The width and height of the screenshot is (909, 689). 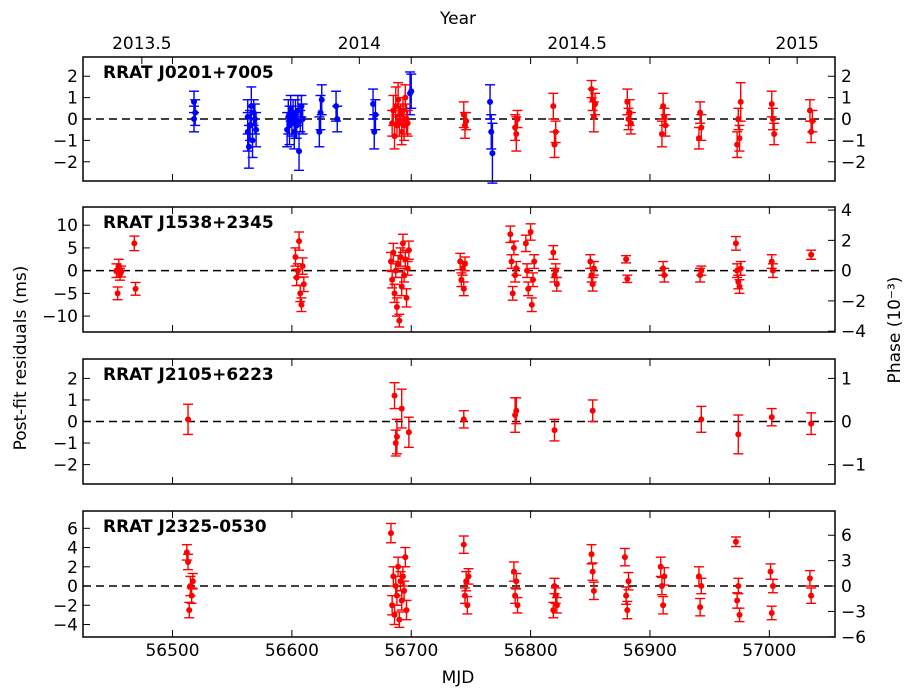 I want to click on right-tick-label: −6, so click(x=853, y=638).